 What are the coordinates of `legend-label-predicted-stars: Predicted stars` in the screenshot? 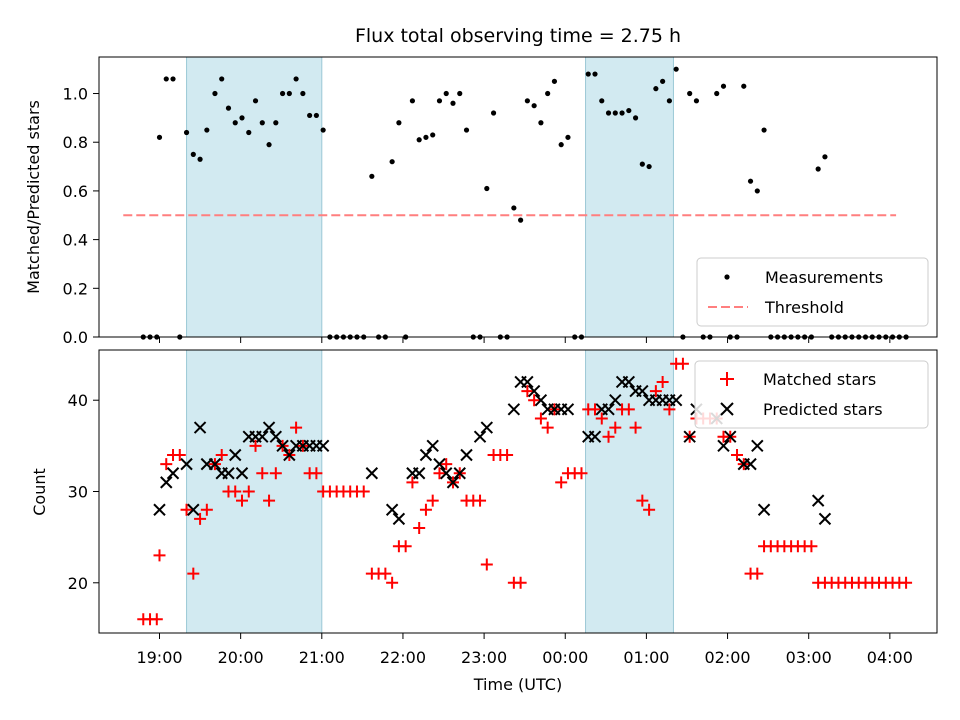 It's located at (823, 409).